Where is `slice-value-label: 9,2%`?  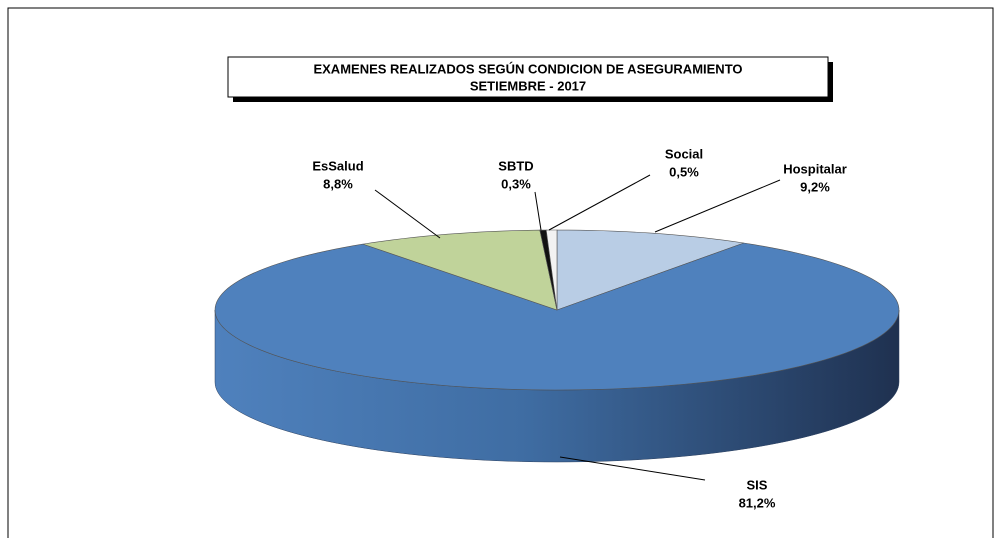
slice-value-label: 9,2% is located at coordinates (815, 186).